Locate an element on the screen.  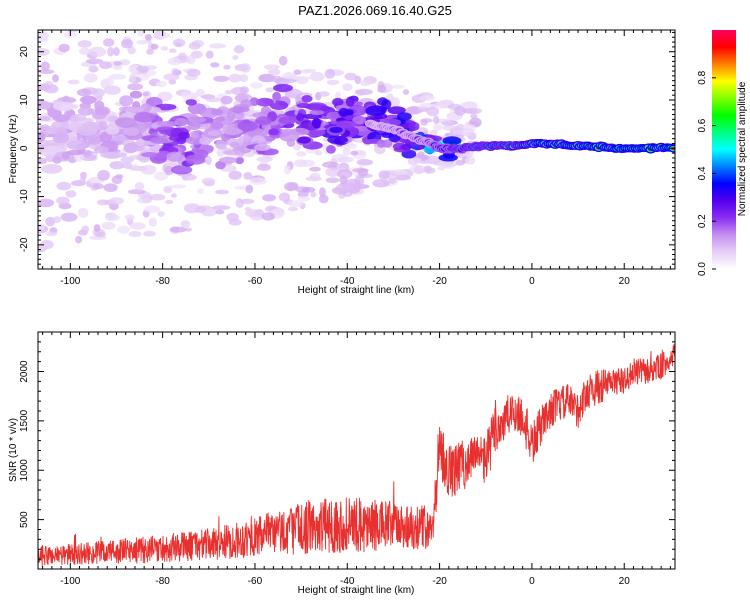
figure-title: PAZ1.2026.069.16.40.G25 is located at coordinates (375, 10).